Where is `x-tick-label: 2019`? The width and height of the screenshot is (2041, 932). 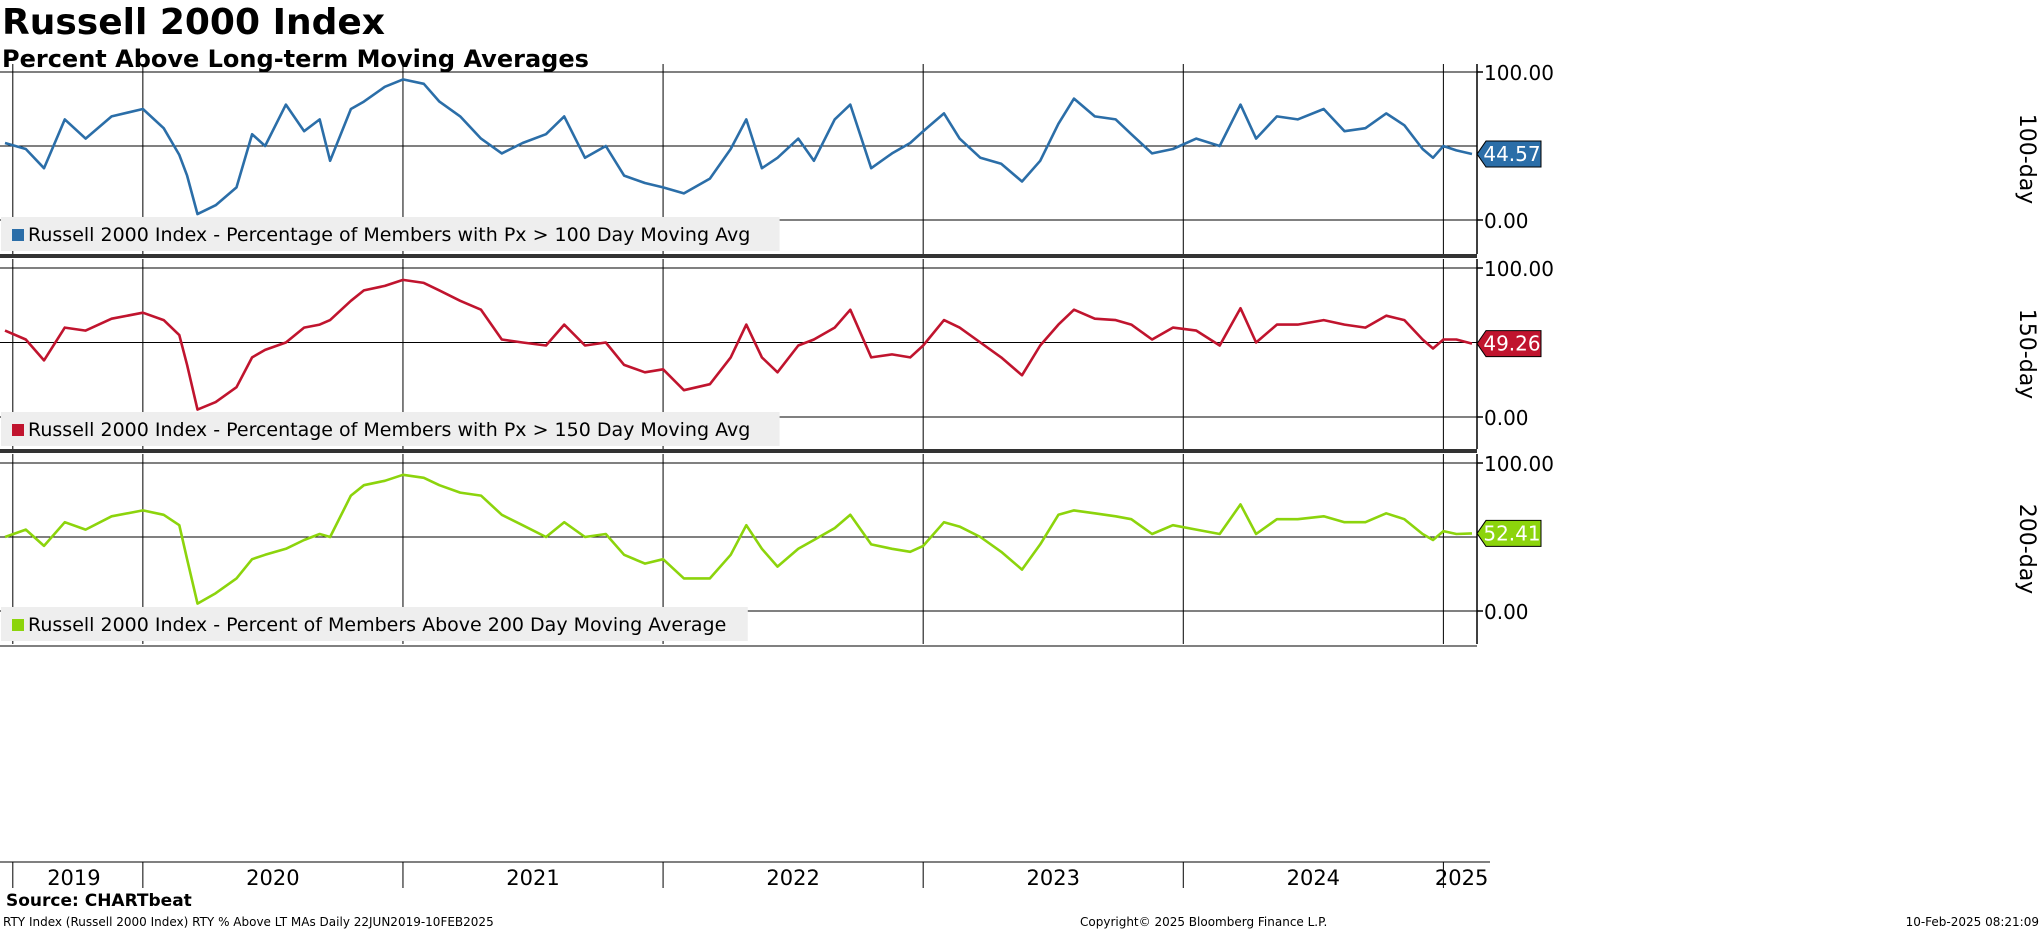 x-tick-label: 2019 is located at coordinates (73, 878).